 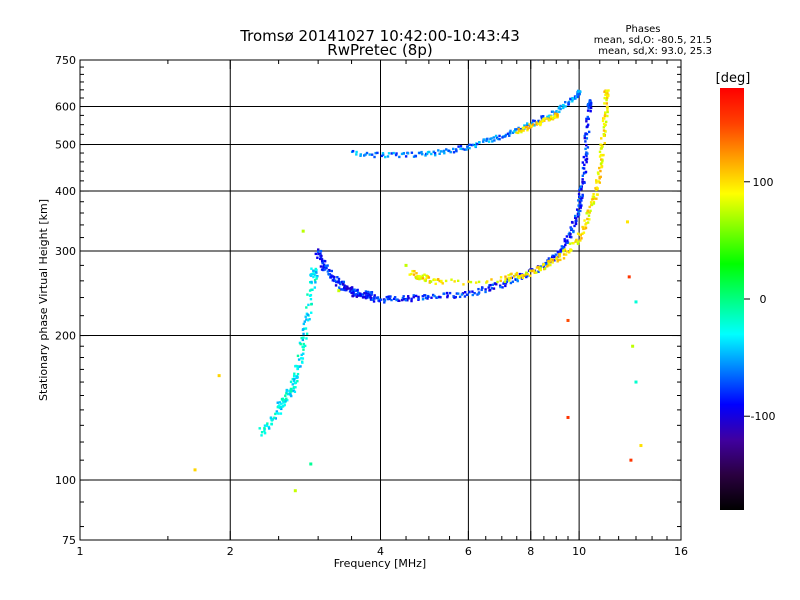 I want to click on y-axis-label: Stationary phase Virtual Height [km], so click(x=43, y=300).